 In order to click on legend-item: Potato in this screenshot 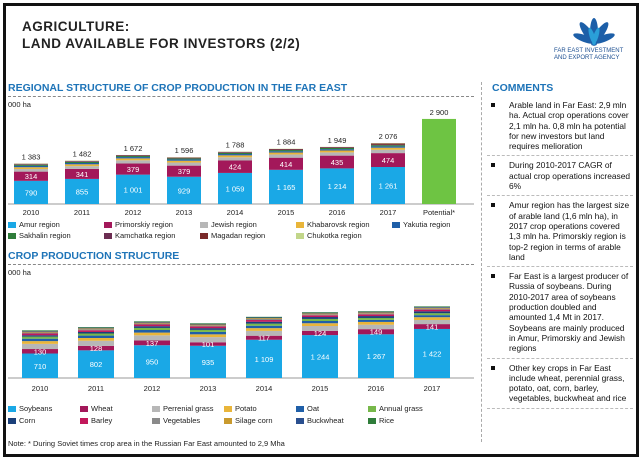, I will do `click(240, 408)`.